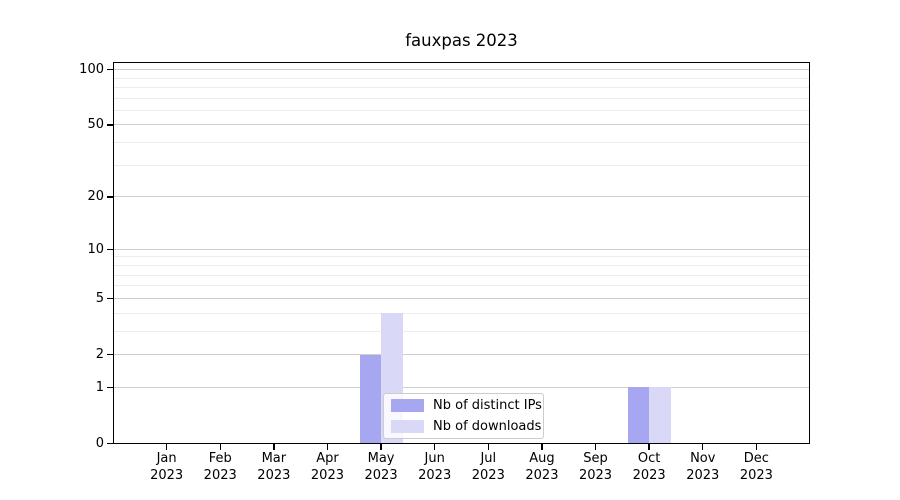 The width and height of the screenshot is (900, 500). I want to click on legend: Nb of distinct IPs Nb of downloads, so click(463, 416).